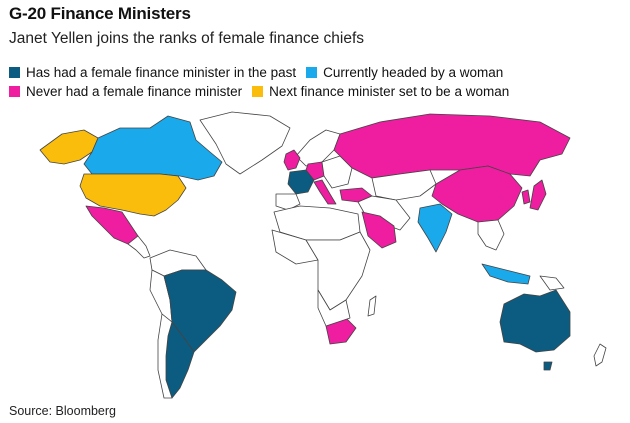  I want to click on chart-title: G-20 Finance Ministers, so click(100, 13).